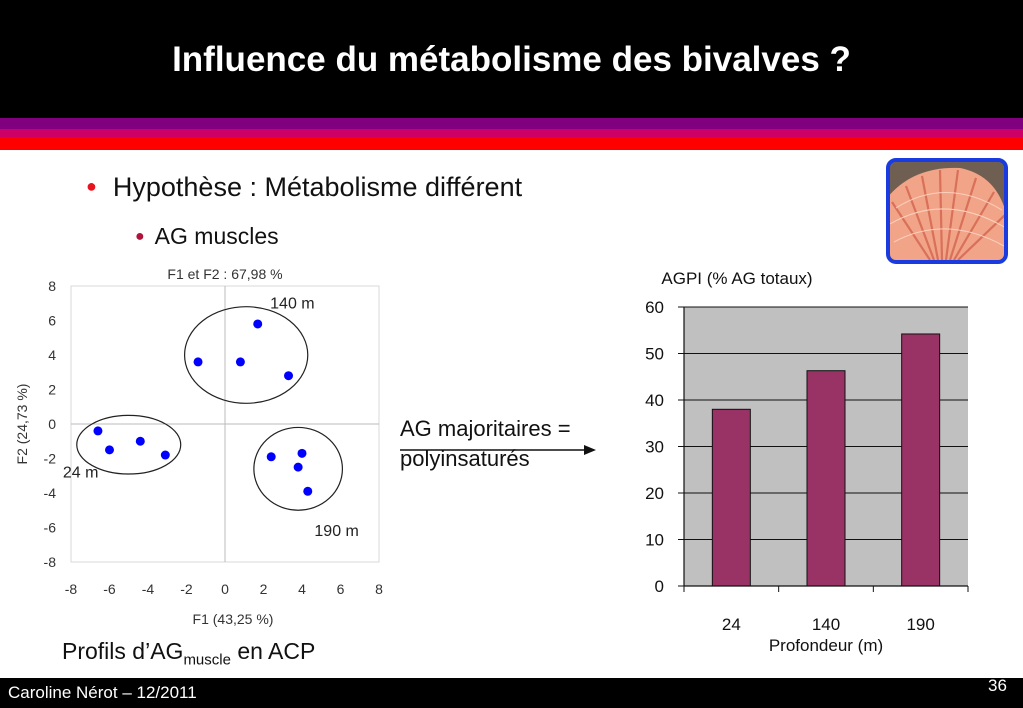 Image resolution: width=1023 pixels, height=708 pixels. Describe the element at coordinates (50, 528) in the screenshot. I see `scatter-y-tick-label: -6` at that location.